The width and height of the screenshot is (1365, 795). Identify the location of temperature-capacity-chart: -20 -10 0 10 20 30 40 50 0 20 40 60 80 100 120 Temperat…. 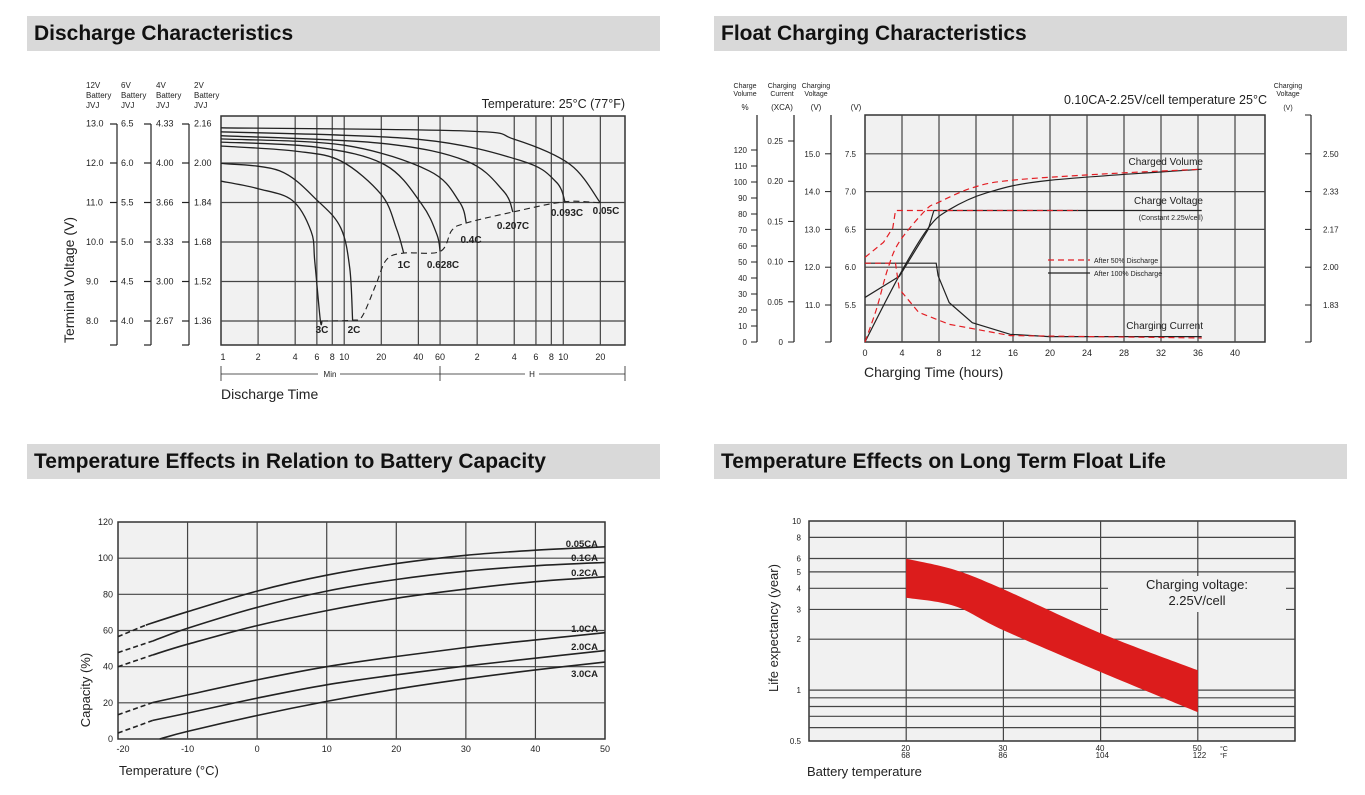
(344, 647).